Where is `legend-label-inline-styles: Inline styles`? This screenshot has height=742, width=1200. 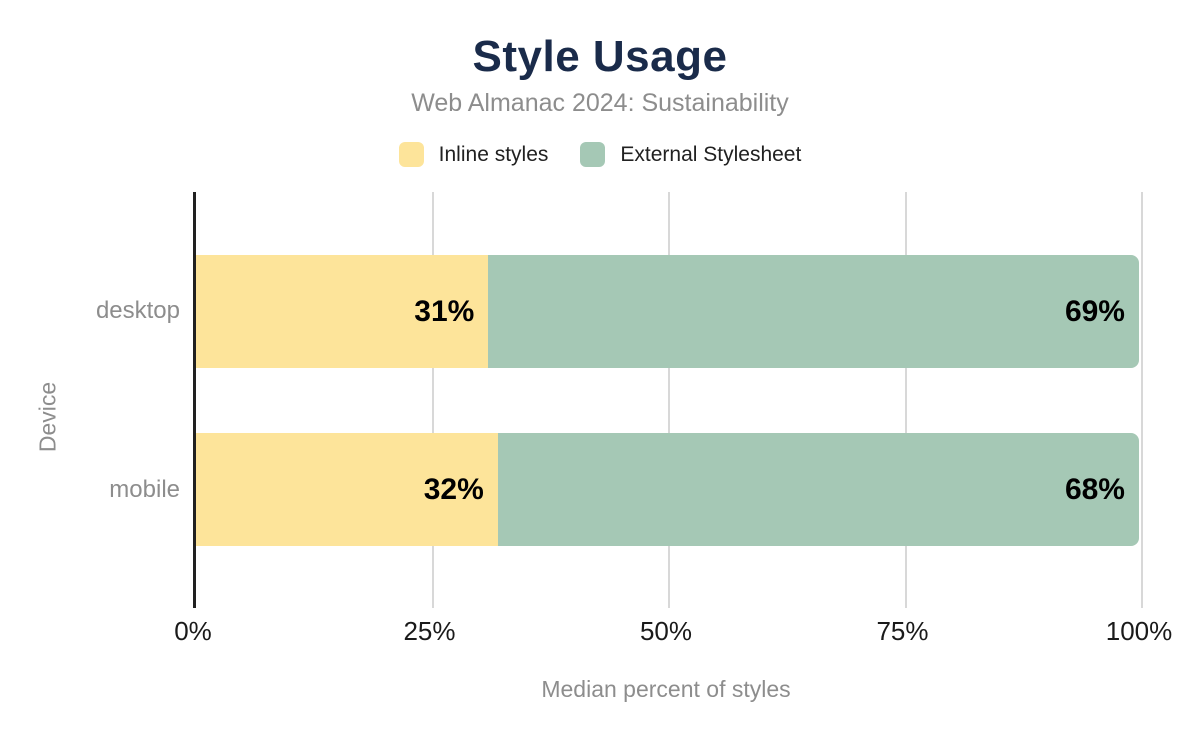
legend-label-inline-styles: Inline styles is located at coordinates (493, 154).